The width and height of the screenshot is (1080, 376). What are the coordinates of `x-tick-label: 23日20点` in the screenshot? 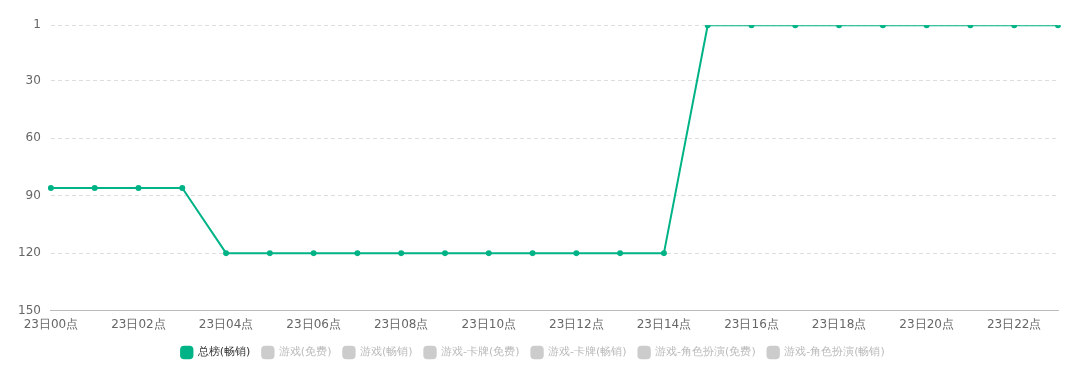 It's located at (926, 323).